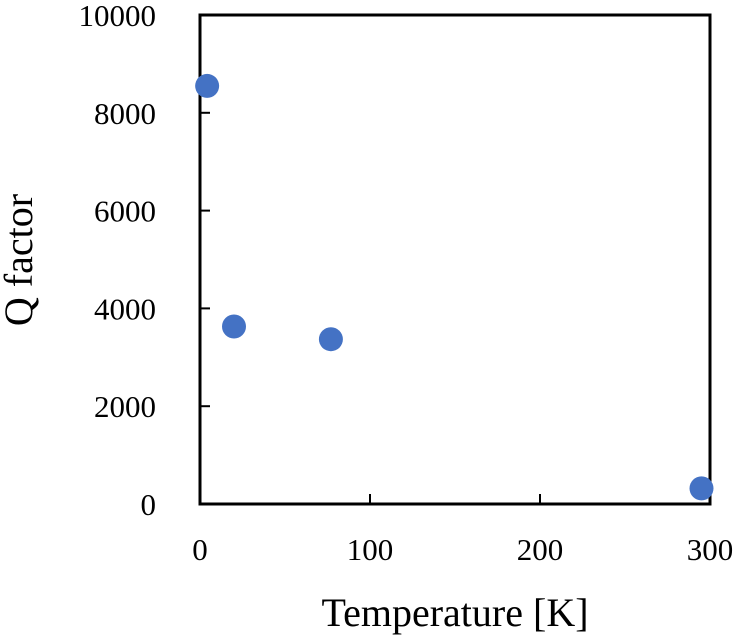  Describe the element at coordinates (125, 113) in the screenshot. I see `y-tick-label: 8000` at that location.